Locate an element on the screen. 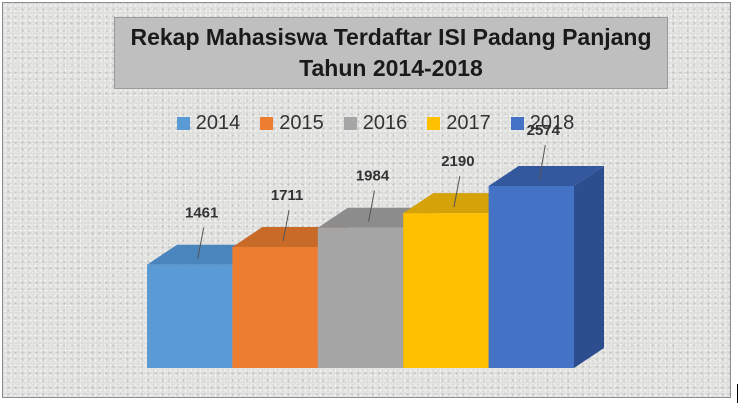  legend-label-2015: 2015 is located at coordinates (301, 122).